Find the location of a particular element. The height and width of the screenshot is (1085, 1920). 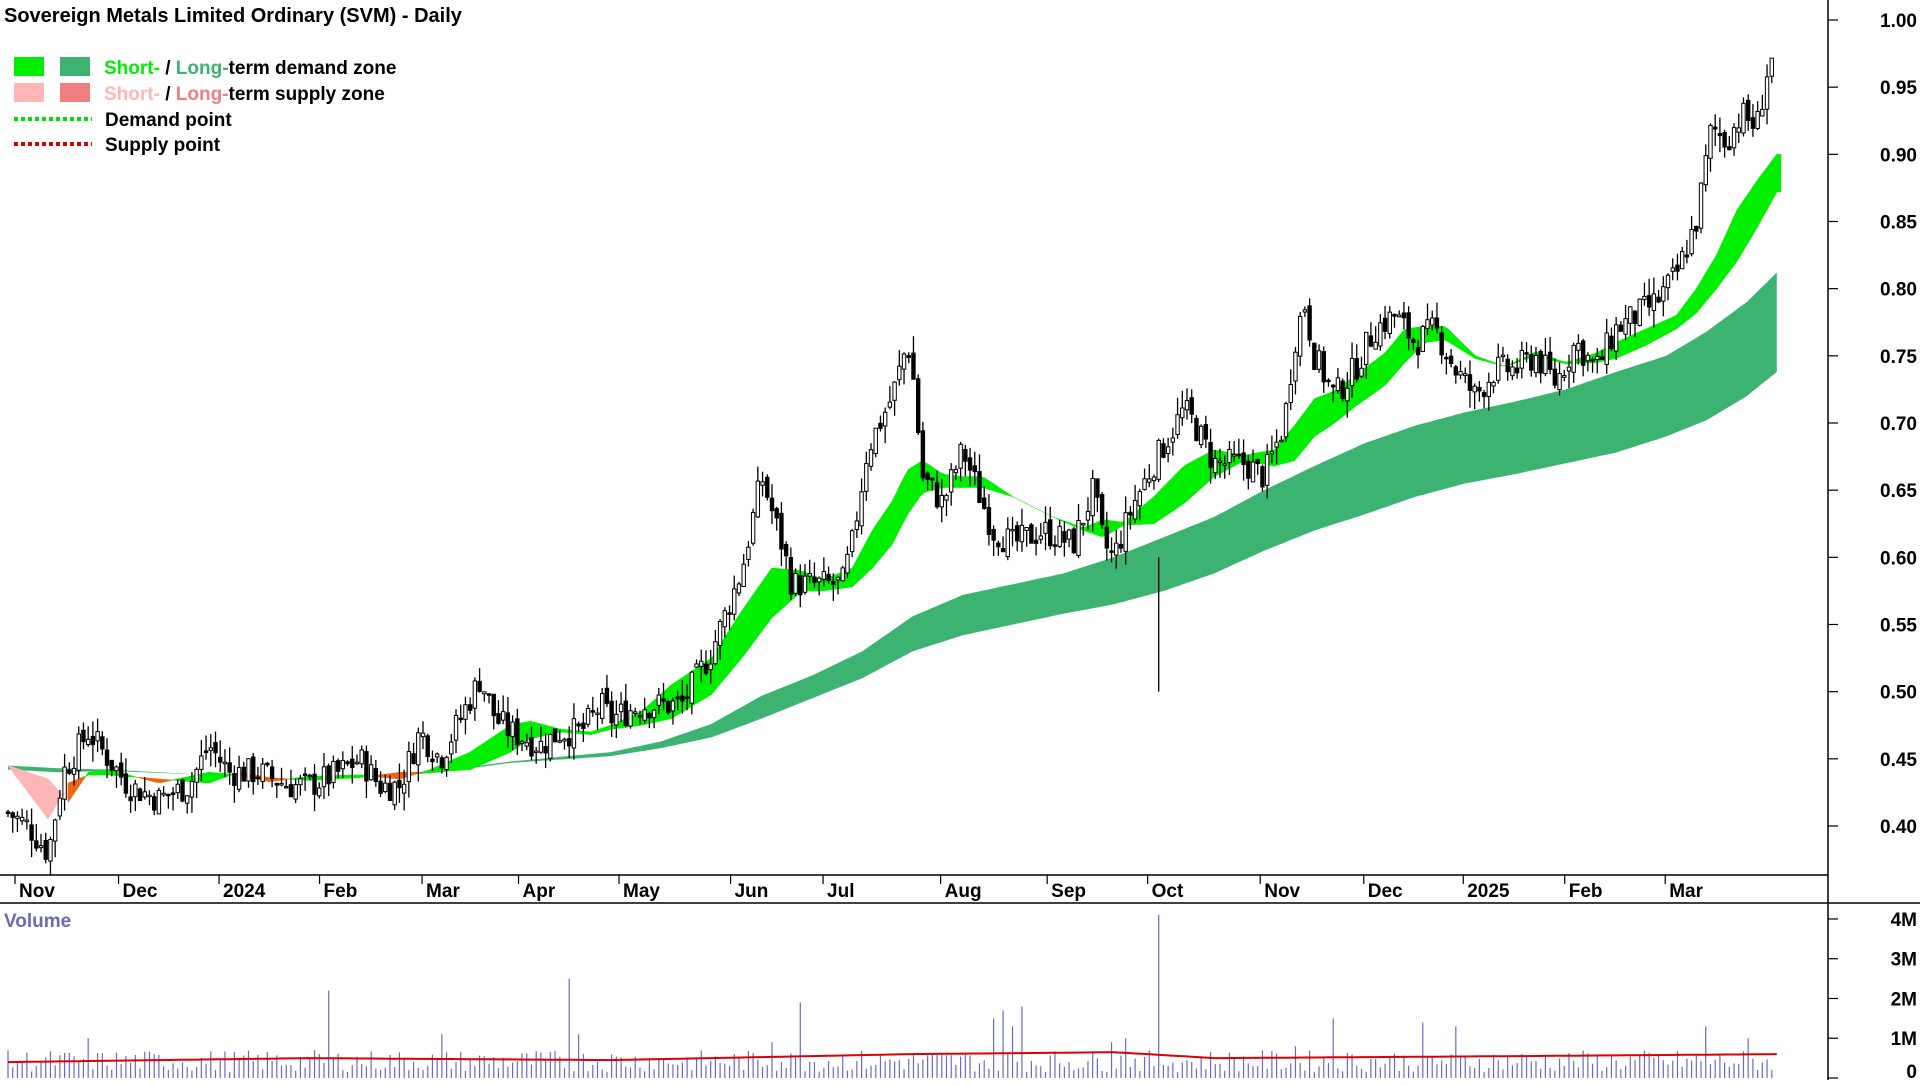

volume-tick-label: 1M is located at coordinates (1904, 1039).